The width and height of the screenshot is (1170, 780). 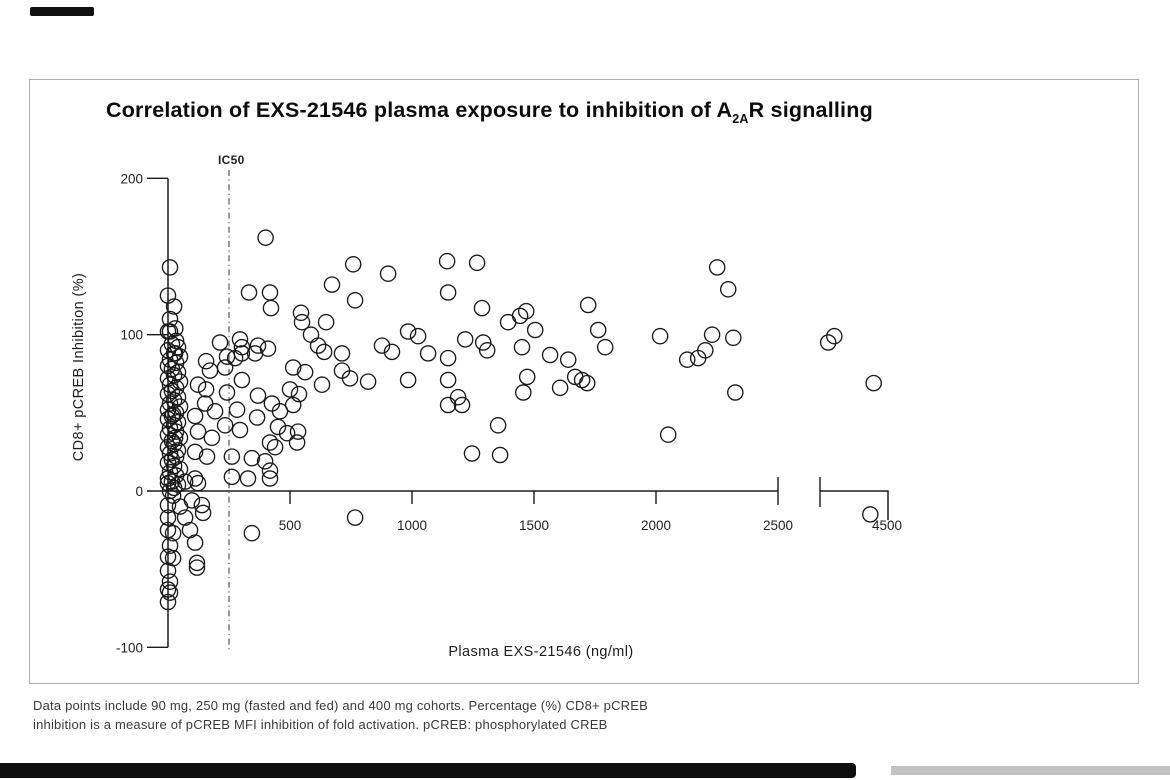 I want to click on redaction-bar-bottom, so click(x=428, y=770).